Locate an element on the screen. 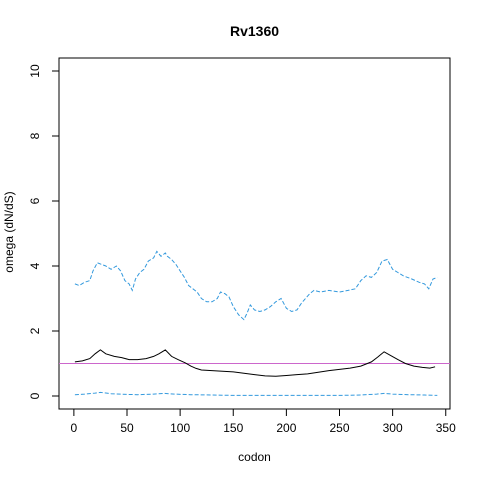  x-tick-label: 50 is located at coordinates (127, 428).